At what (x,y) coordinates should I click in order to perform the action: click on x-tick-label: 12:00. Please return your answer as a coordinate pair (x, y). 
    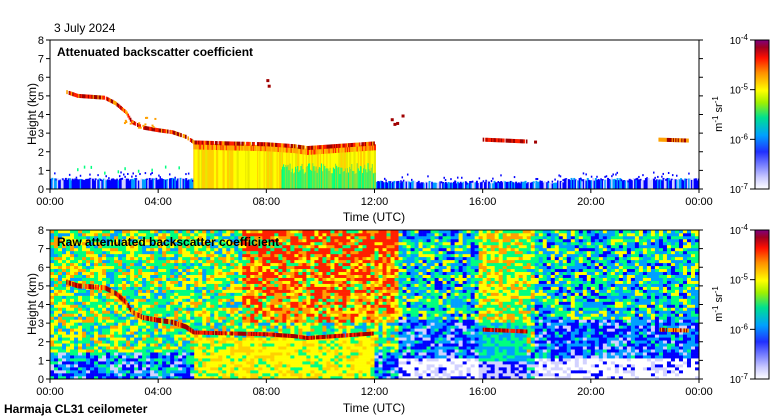
    Looking at the image, I should click on (375, 202).